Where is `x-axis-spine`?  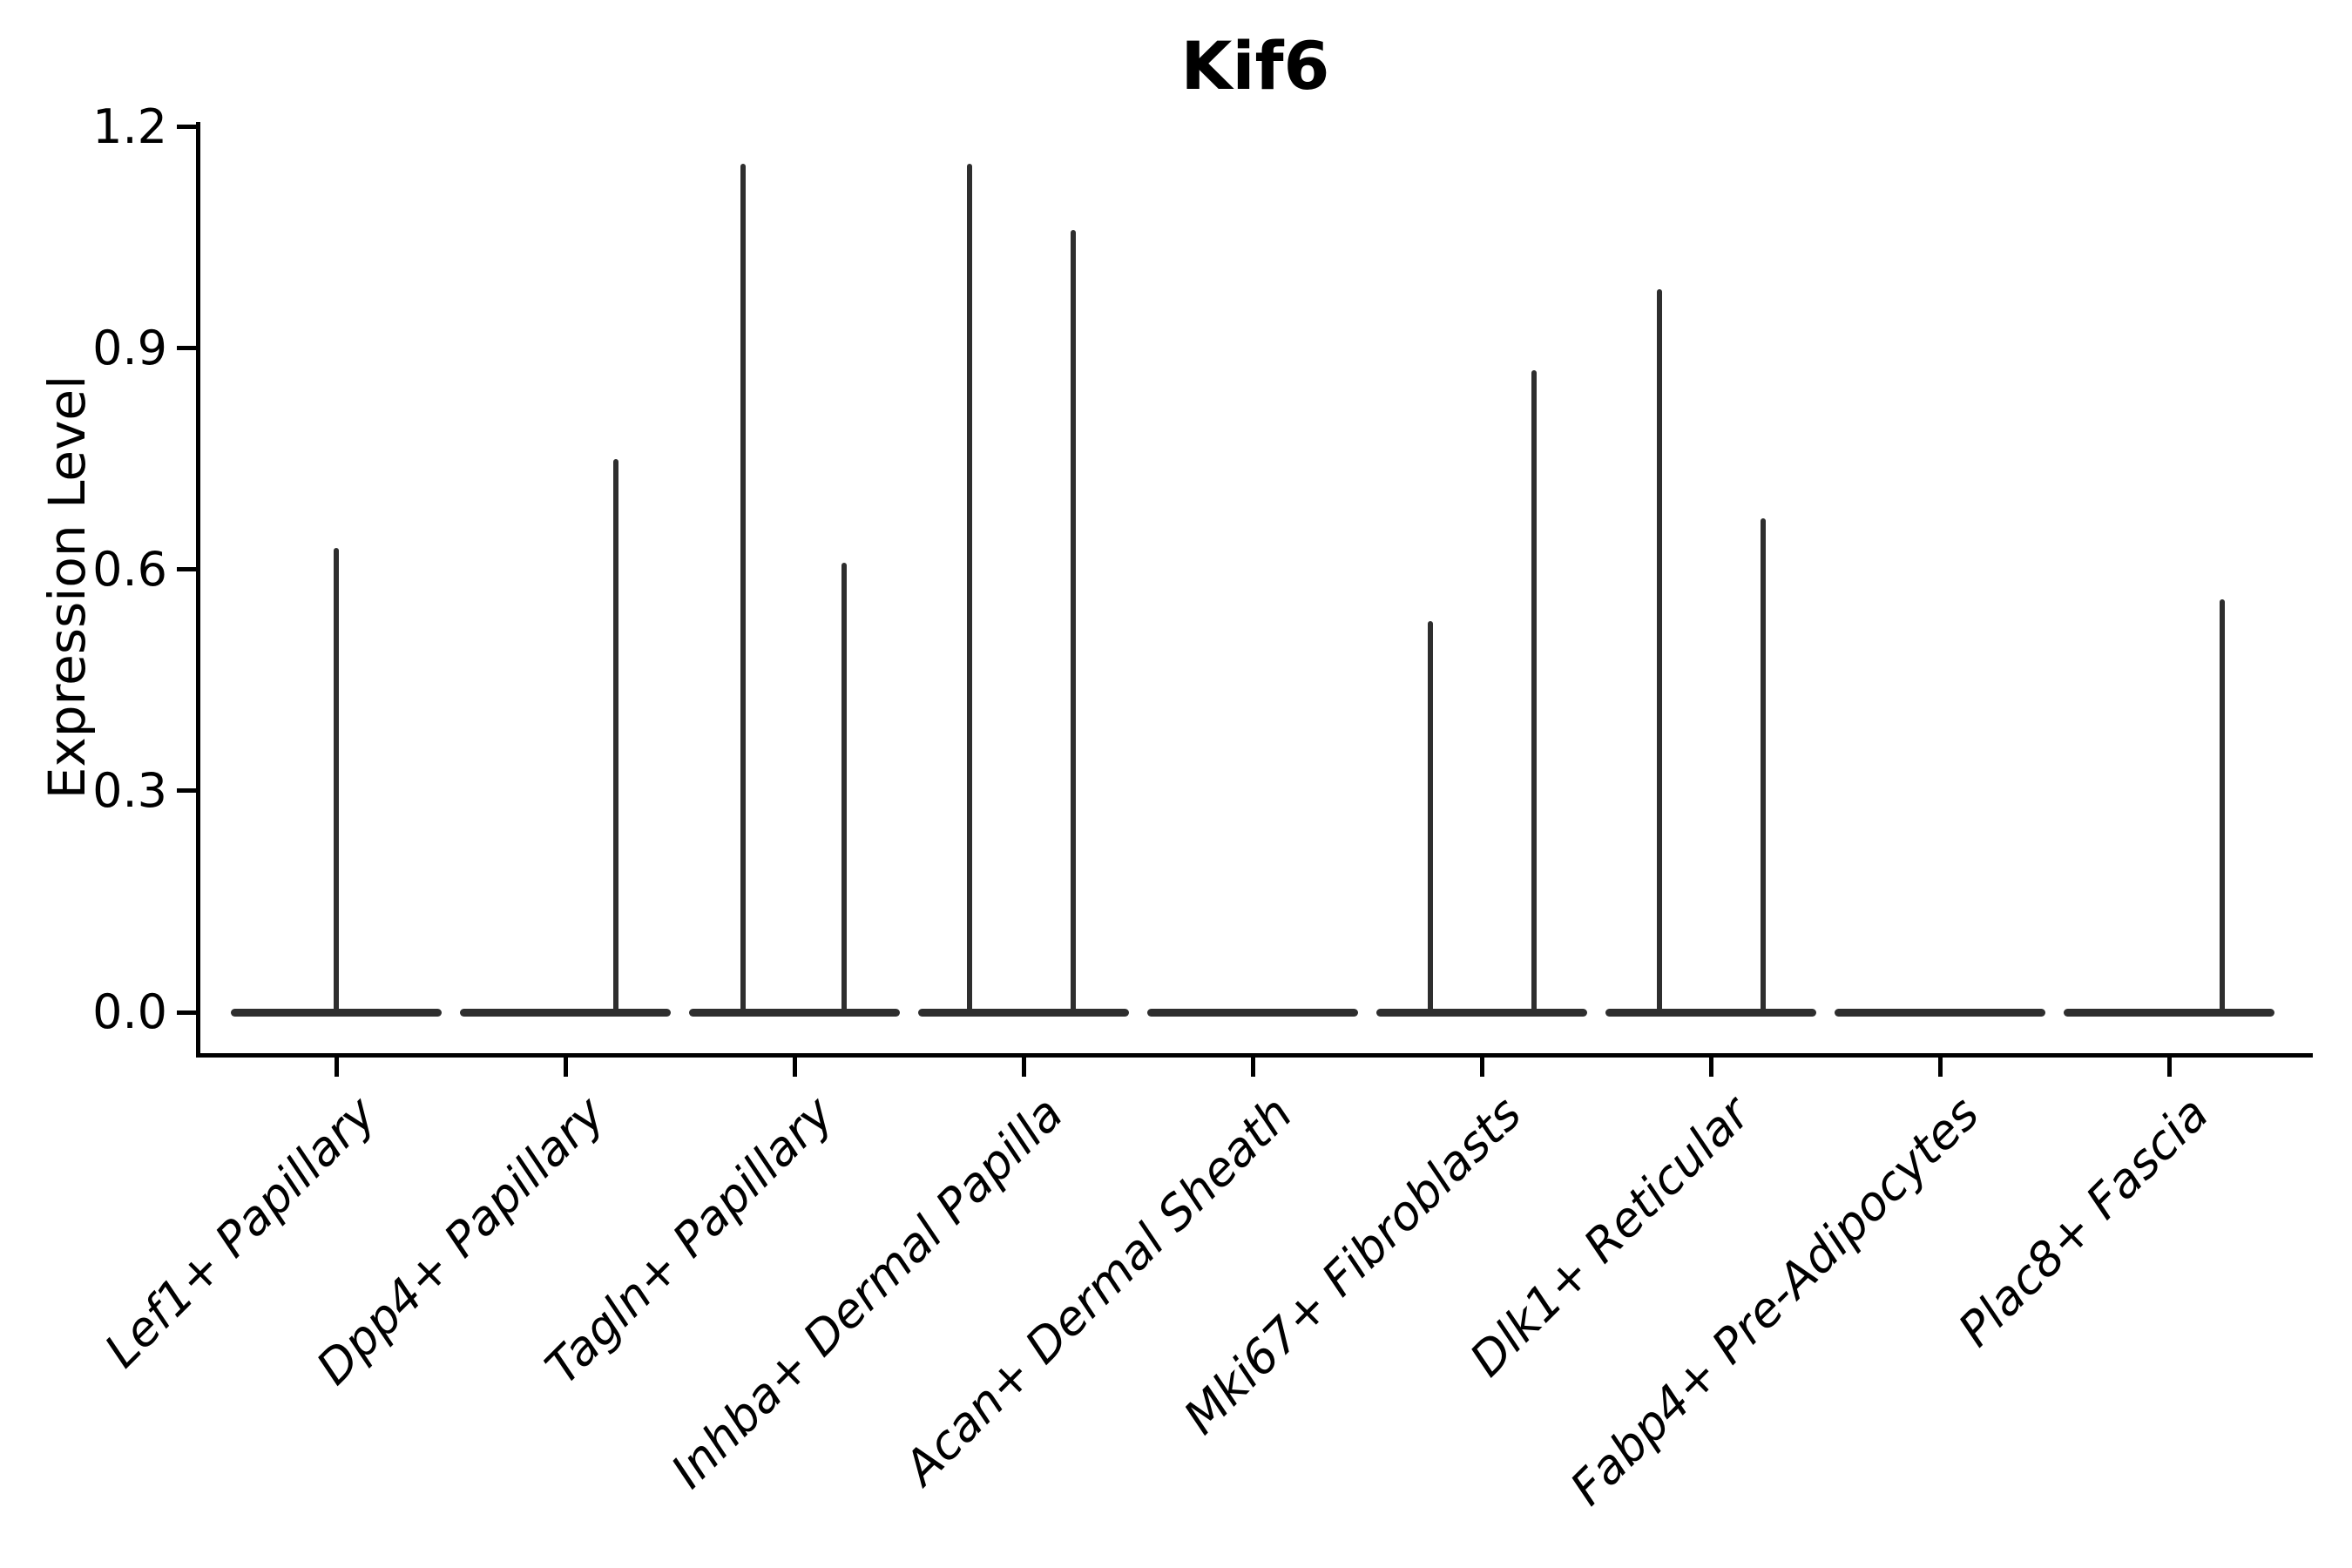
x-axis-spine is located at coordinates (1254, 1055).